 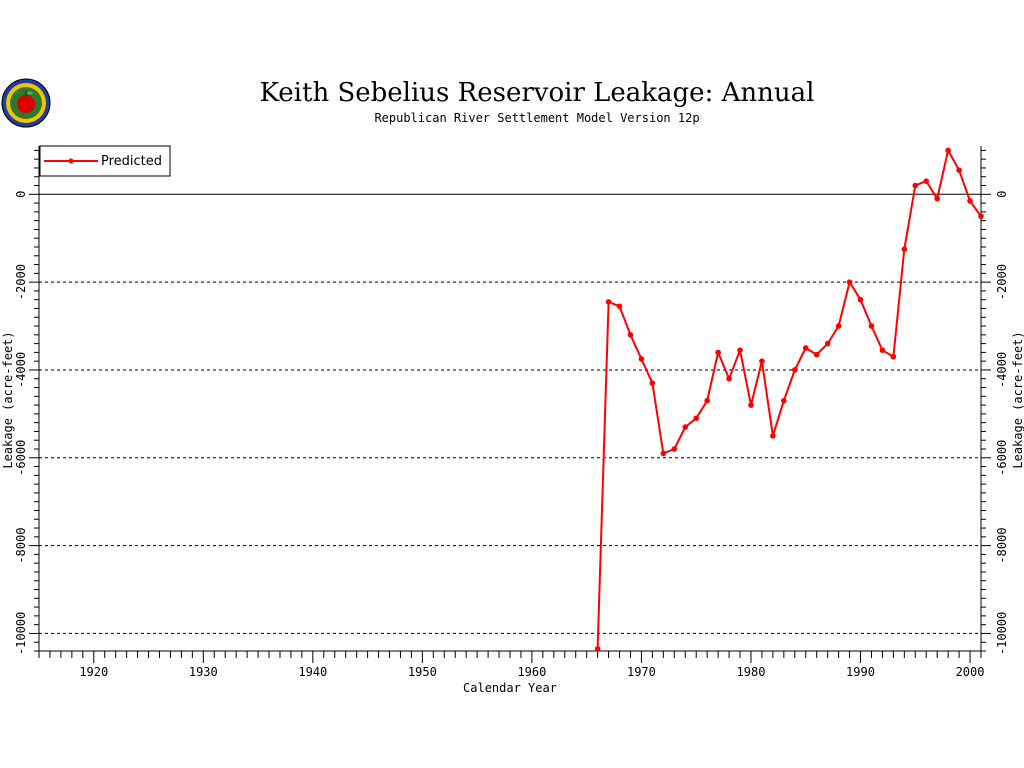 I want to click on x-axis-label: Calendar Year, so click(x=510, y=688).